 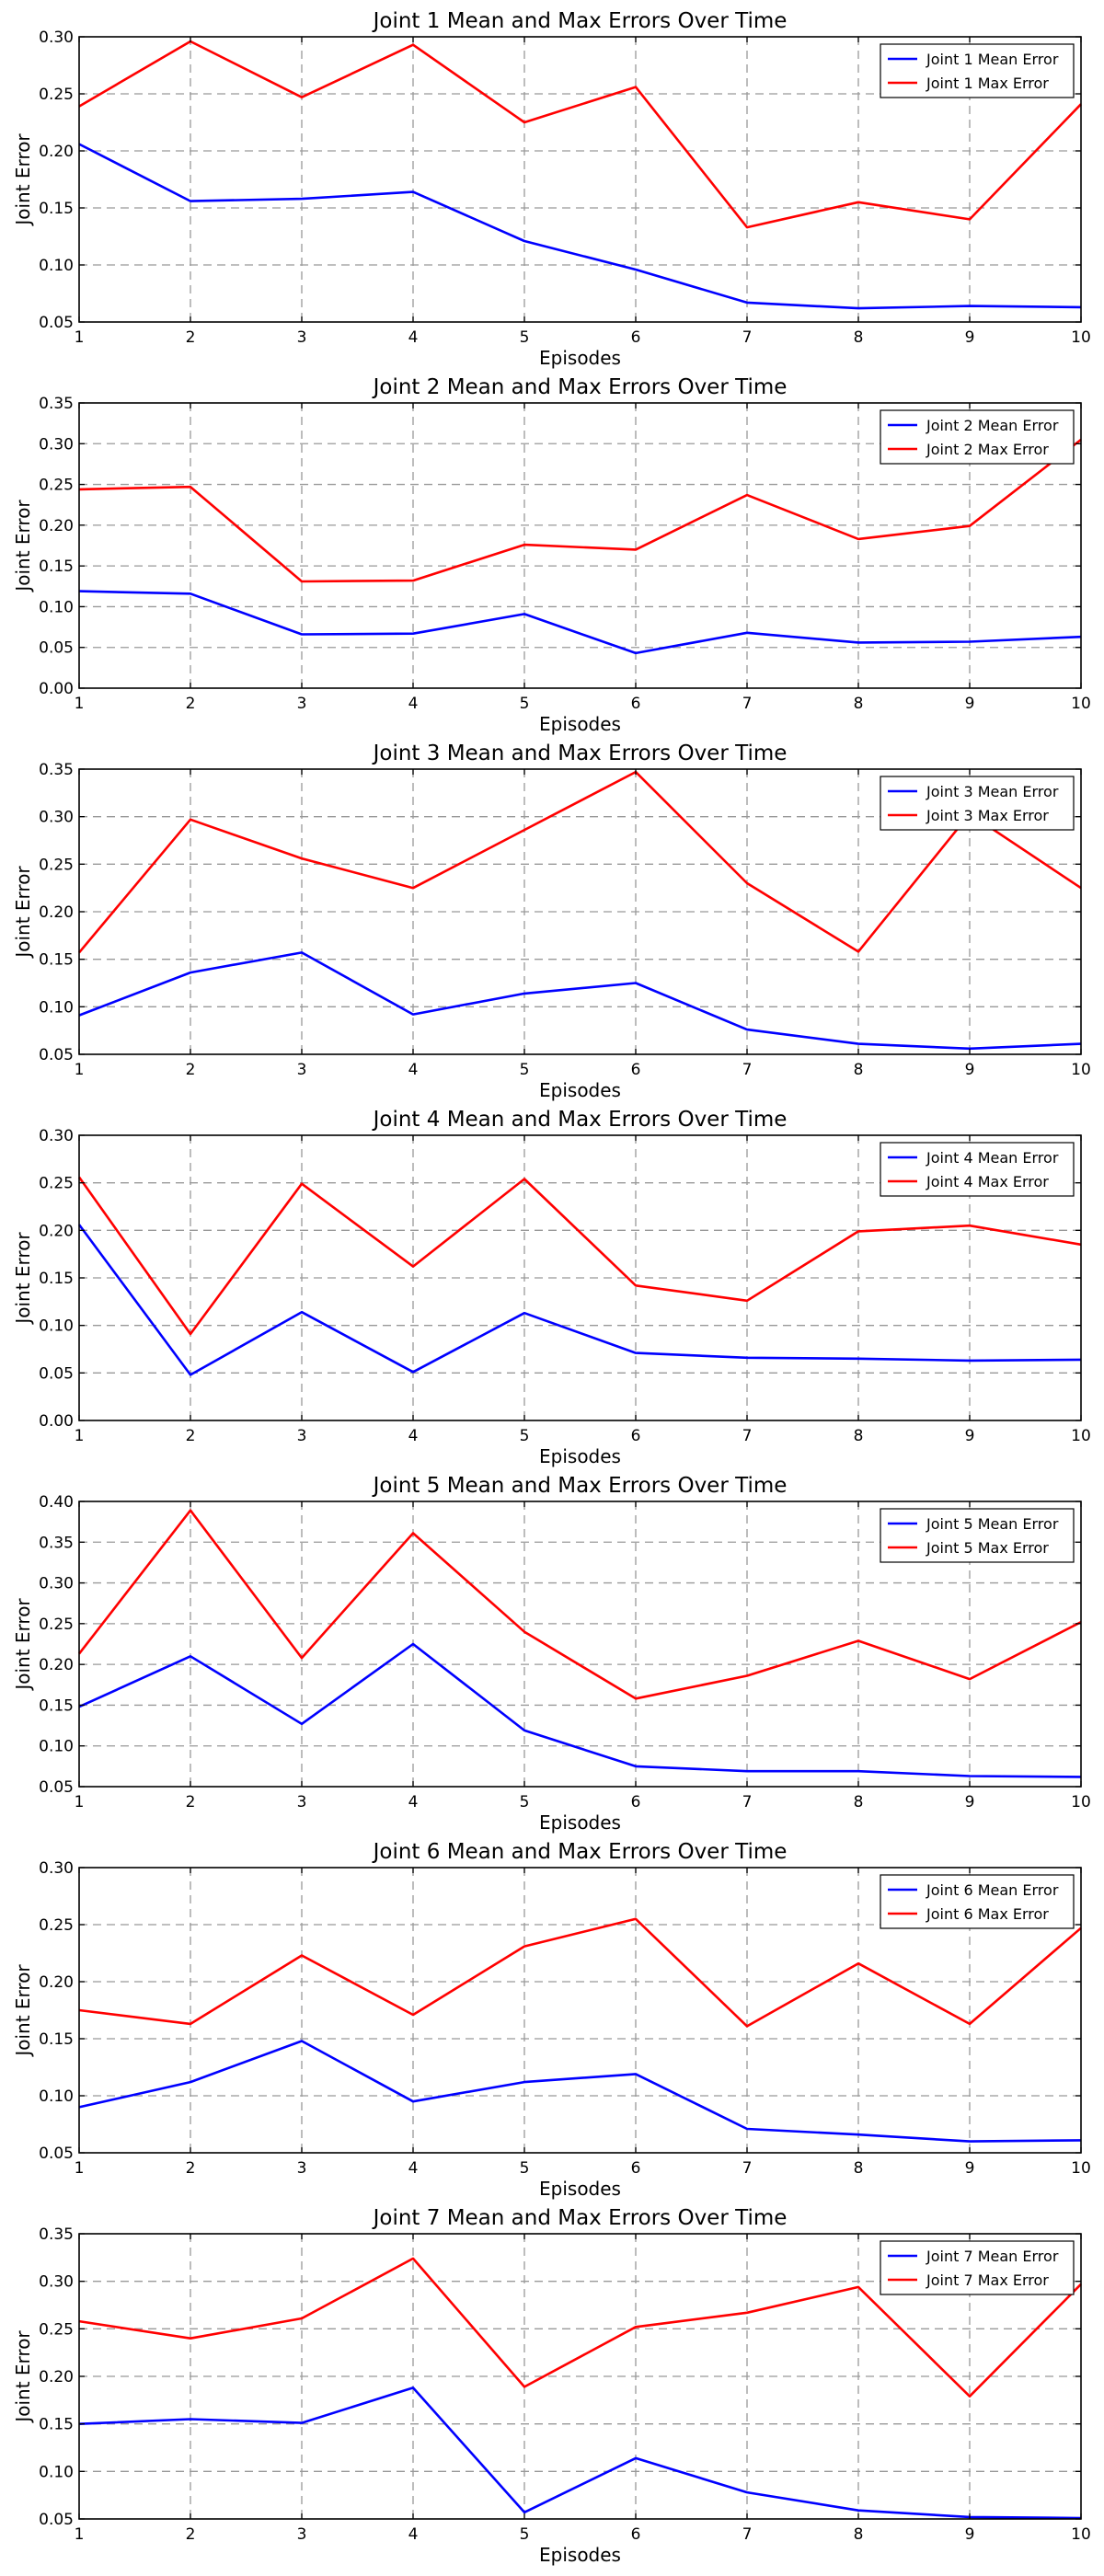 I want to click on legend: Joint 6 Mean Error Joint 6 Max Error, so click(x=977, y=1901).